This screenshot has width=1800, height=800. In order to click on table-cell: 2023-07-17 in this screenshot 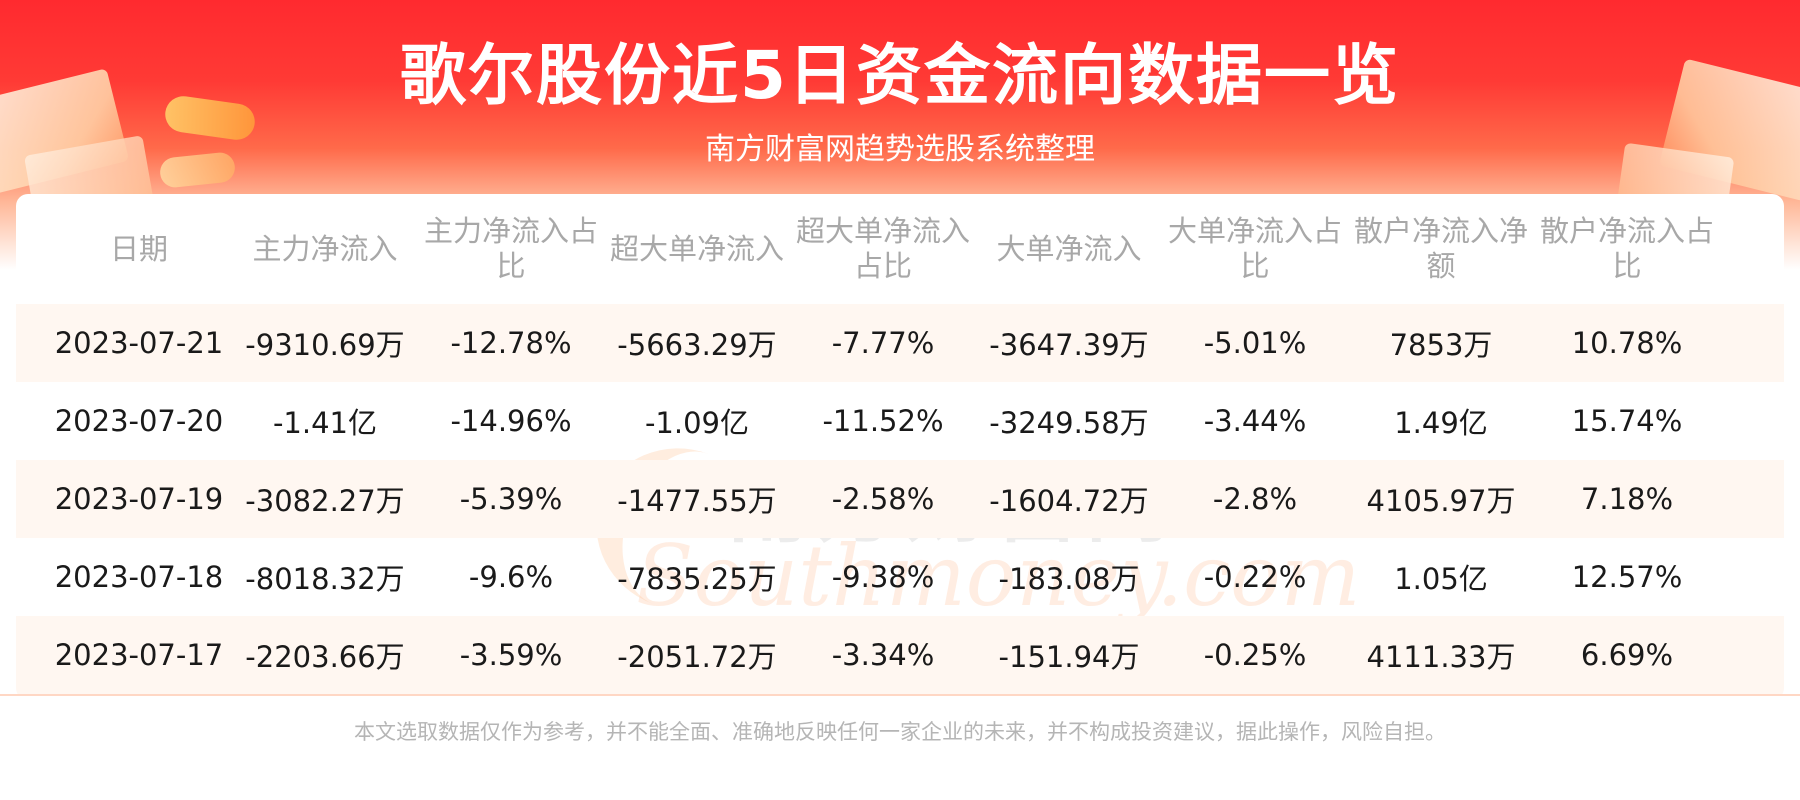, I will do `click(139, 655)`.